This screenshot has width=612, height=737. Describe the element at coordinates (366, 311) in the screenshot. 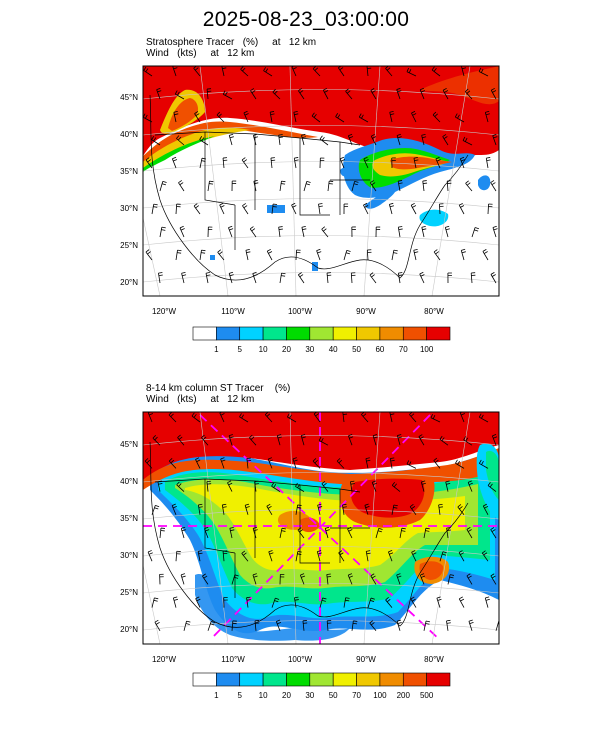

I see `lon-label: 90°W` at that location.